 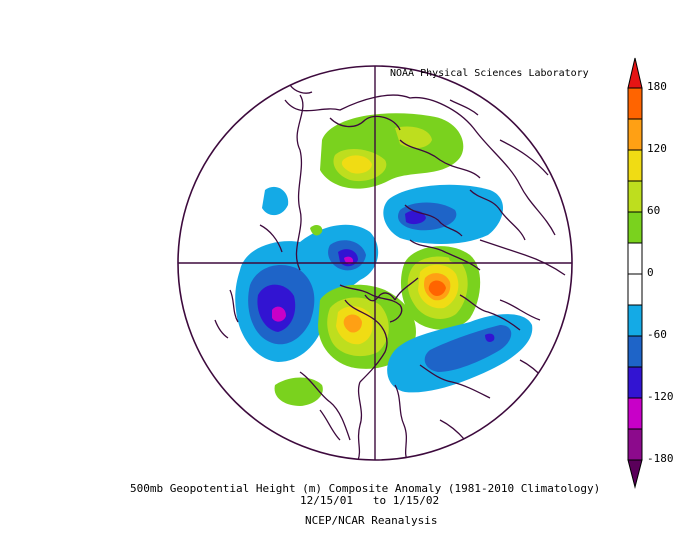 What do you see at coordinates (371, 520) in the screenshot?
I see `data-source: NCEP/NCAR Reanalysis` at bounding box center [371, 520].